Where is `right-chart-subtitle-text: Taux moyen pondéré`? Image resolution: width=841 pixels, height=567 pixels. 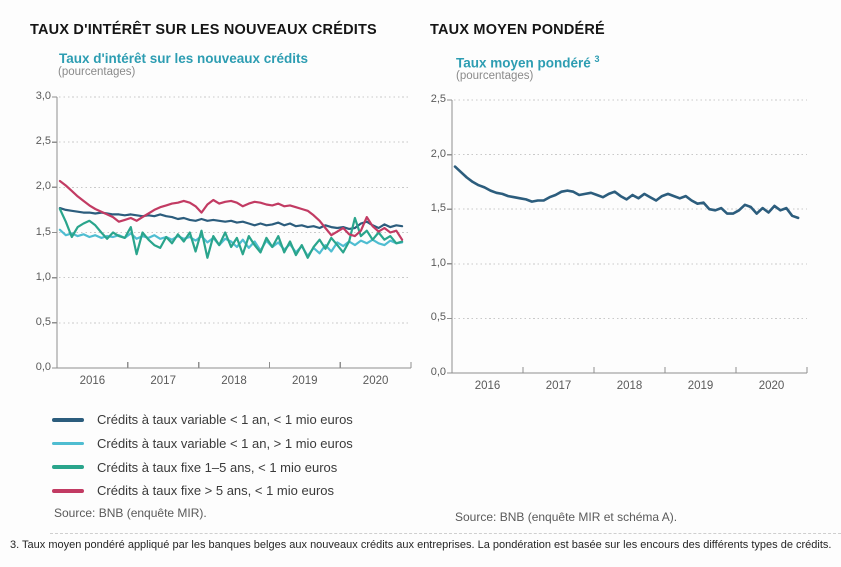 right-chart-subtitle-text: Taux moyen pondéré is located at coordinates (523, 63).